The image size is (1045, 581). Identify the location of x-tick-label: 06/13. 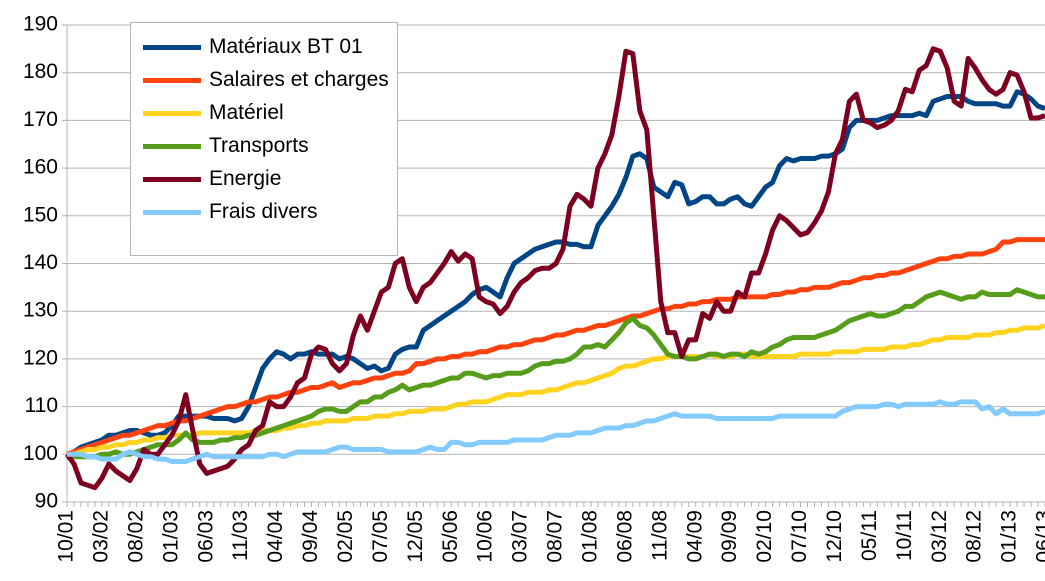
(1039, 536).